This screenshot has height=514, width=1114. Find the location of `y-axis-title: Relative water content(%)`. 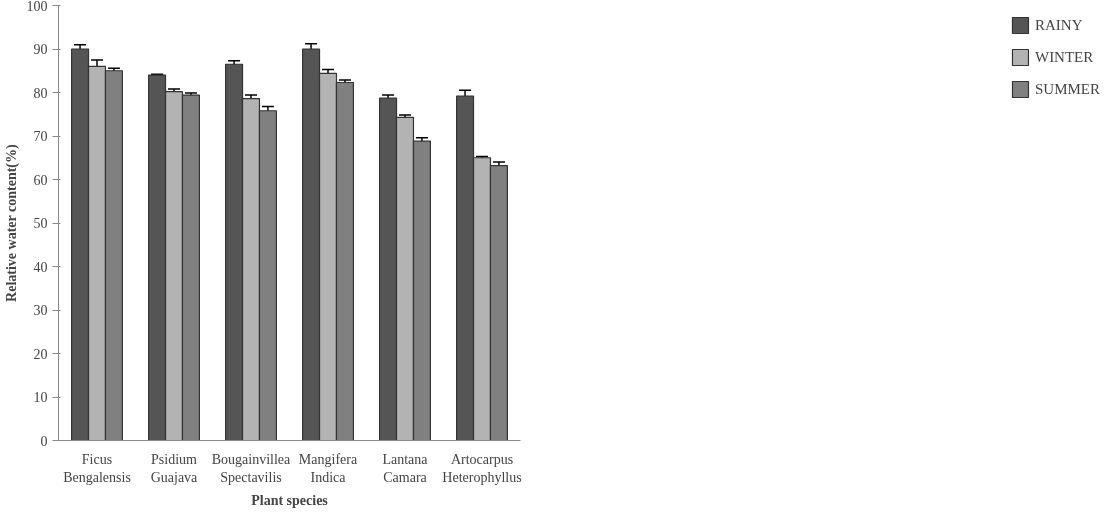

y-axis-title: Relative water content(%) is located at coordinates (11, 223).